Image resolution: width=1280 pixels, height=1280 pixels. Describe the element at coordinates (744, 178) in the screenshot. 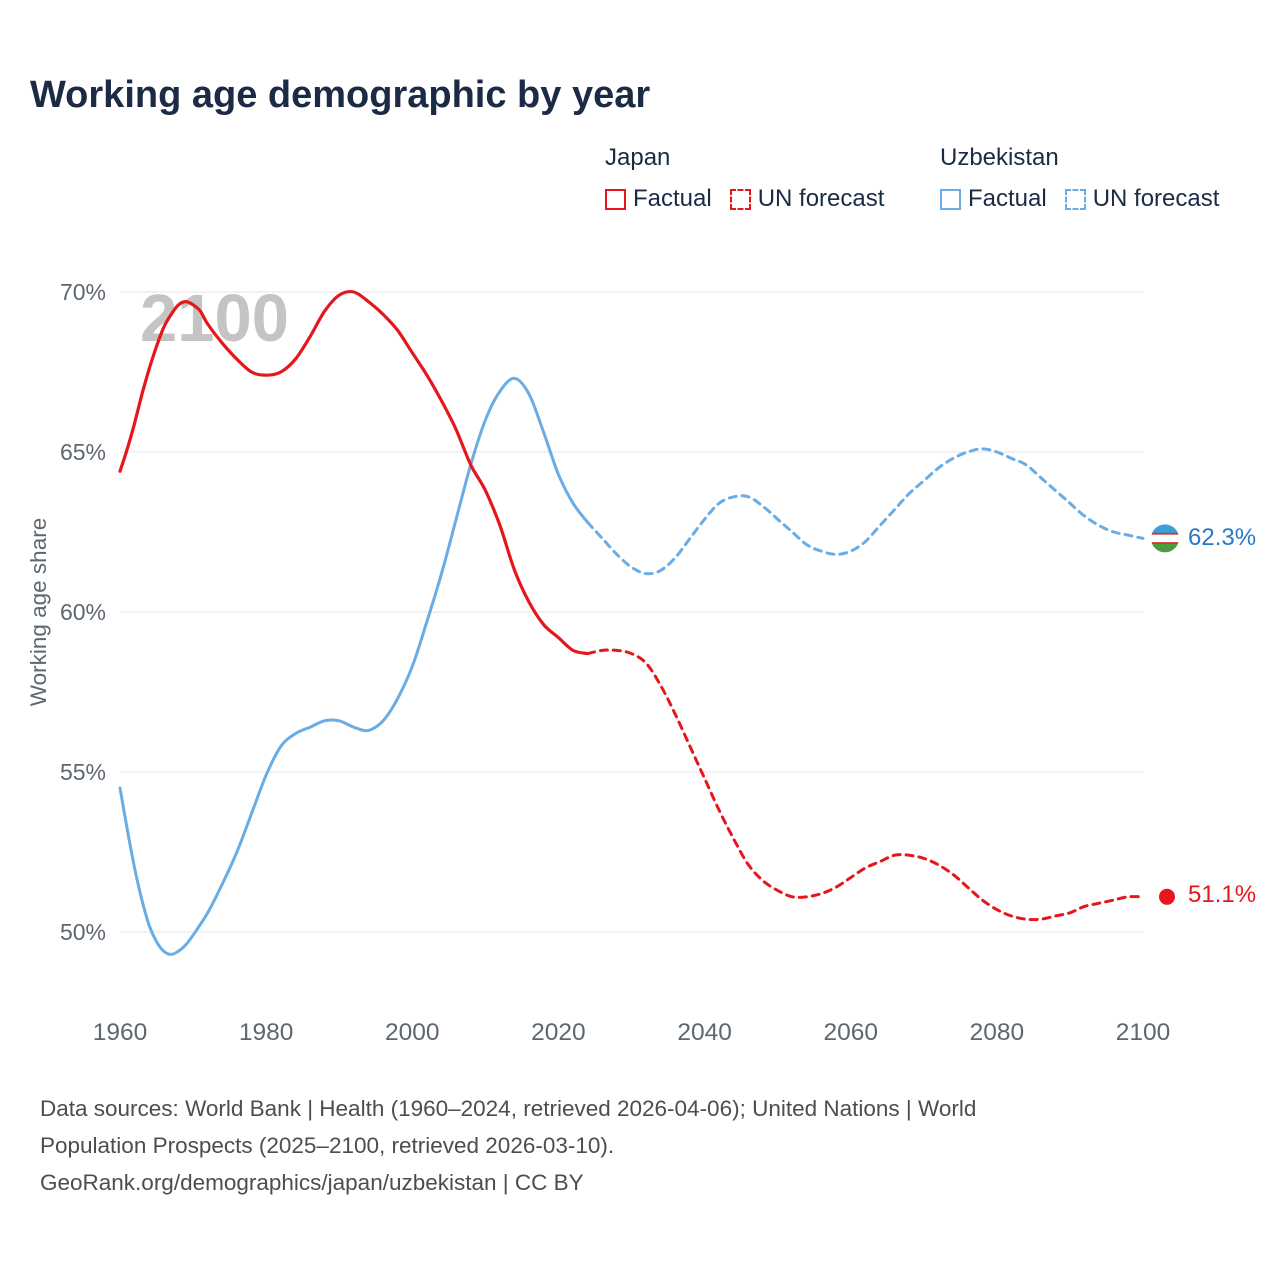

I see `legend-group-japan: Japan Factual UN forecast` at that location.